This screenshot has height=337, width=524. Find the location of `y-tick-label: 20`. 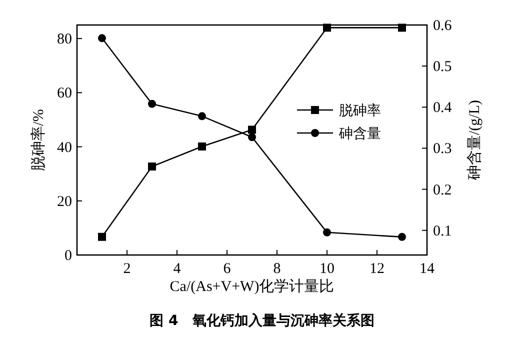

y-tick-label: 20 is located at coordinates (64, 202).